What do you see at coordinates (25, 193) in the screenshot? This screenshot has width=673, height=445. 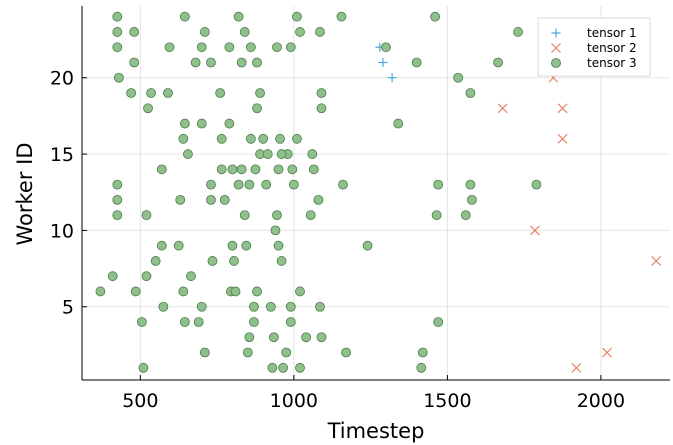 I see `y-axis-title: Worker ID` at bounding box center [25, 193].